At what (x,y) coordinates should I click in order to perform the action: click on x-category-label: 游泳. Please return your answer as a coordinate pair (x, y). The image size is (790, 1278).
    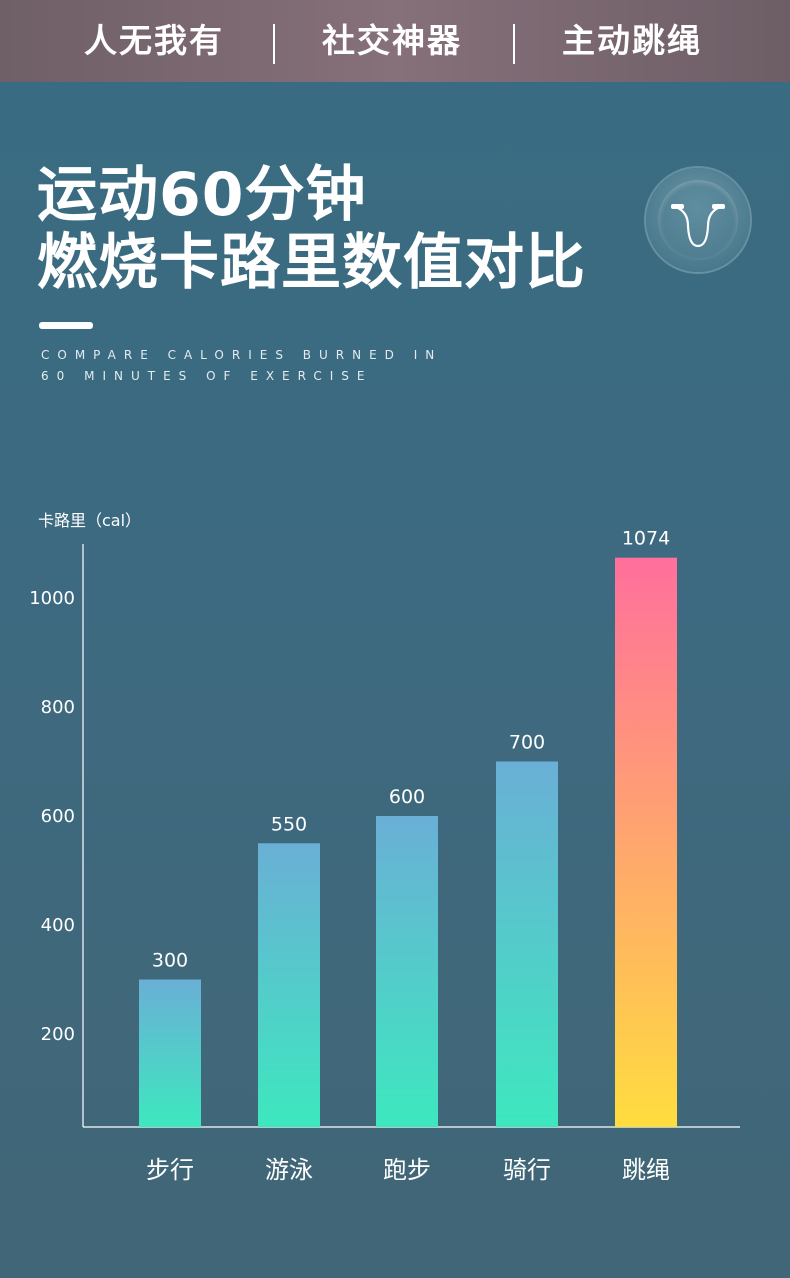
    Looking at the image, I should click on (289, 1170).